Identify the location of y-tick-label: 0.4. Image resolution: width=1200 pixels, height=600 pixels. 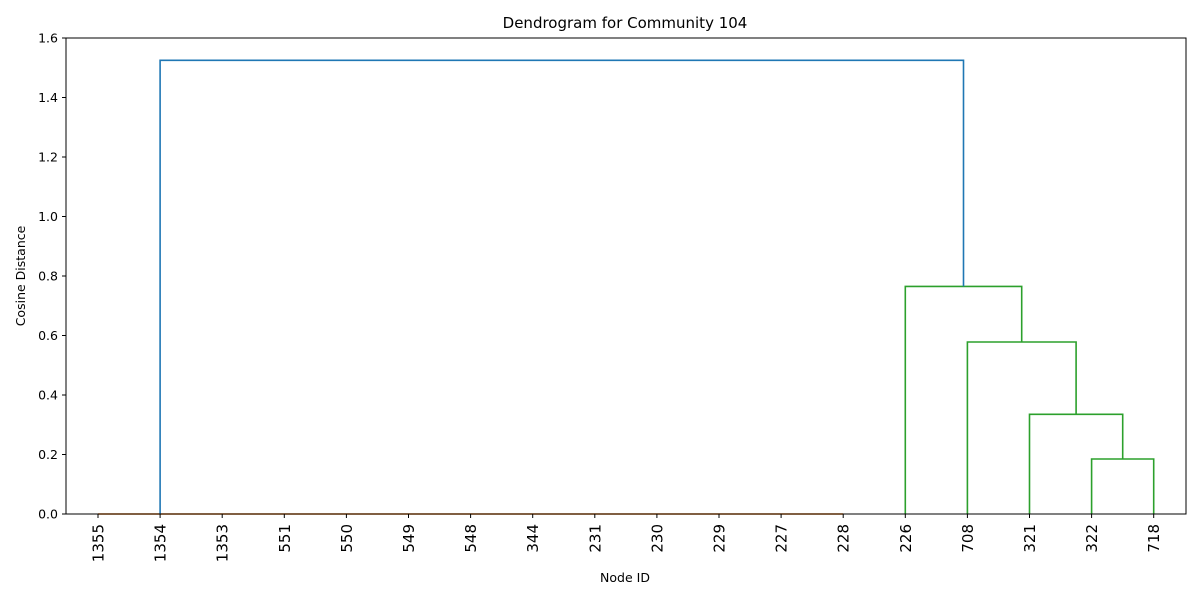
(48, 395).